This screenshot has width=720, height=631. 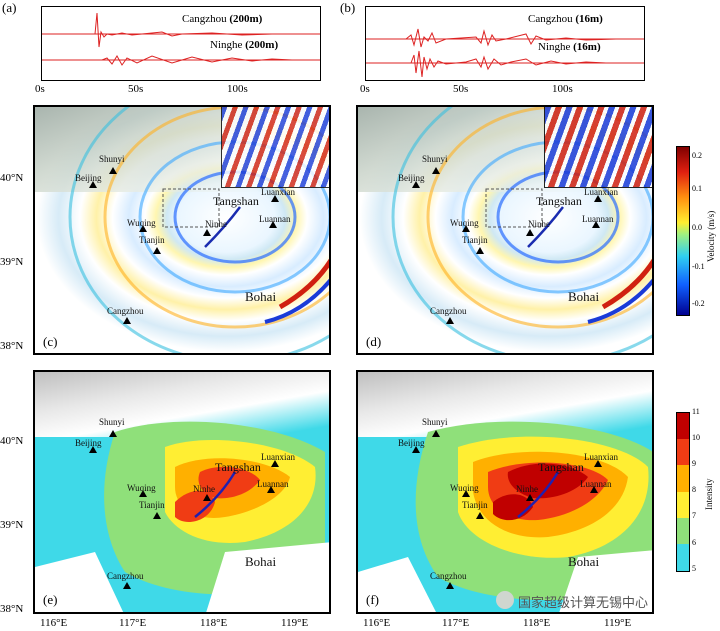 What do you see at coordinates (125, 576) in the screenshot?
I see `city-label-cangzhou-e: Cangzhou` at bounding box center [125, 576].